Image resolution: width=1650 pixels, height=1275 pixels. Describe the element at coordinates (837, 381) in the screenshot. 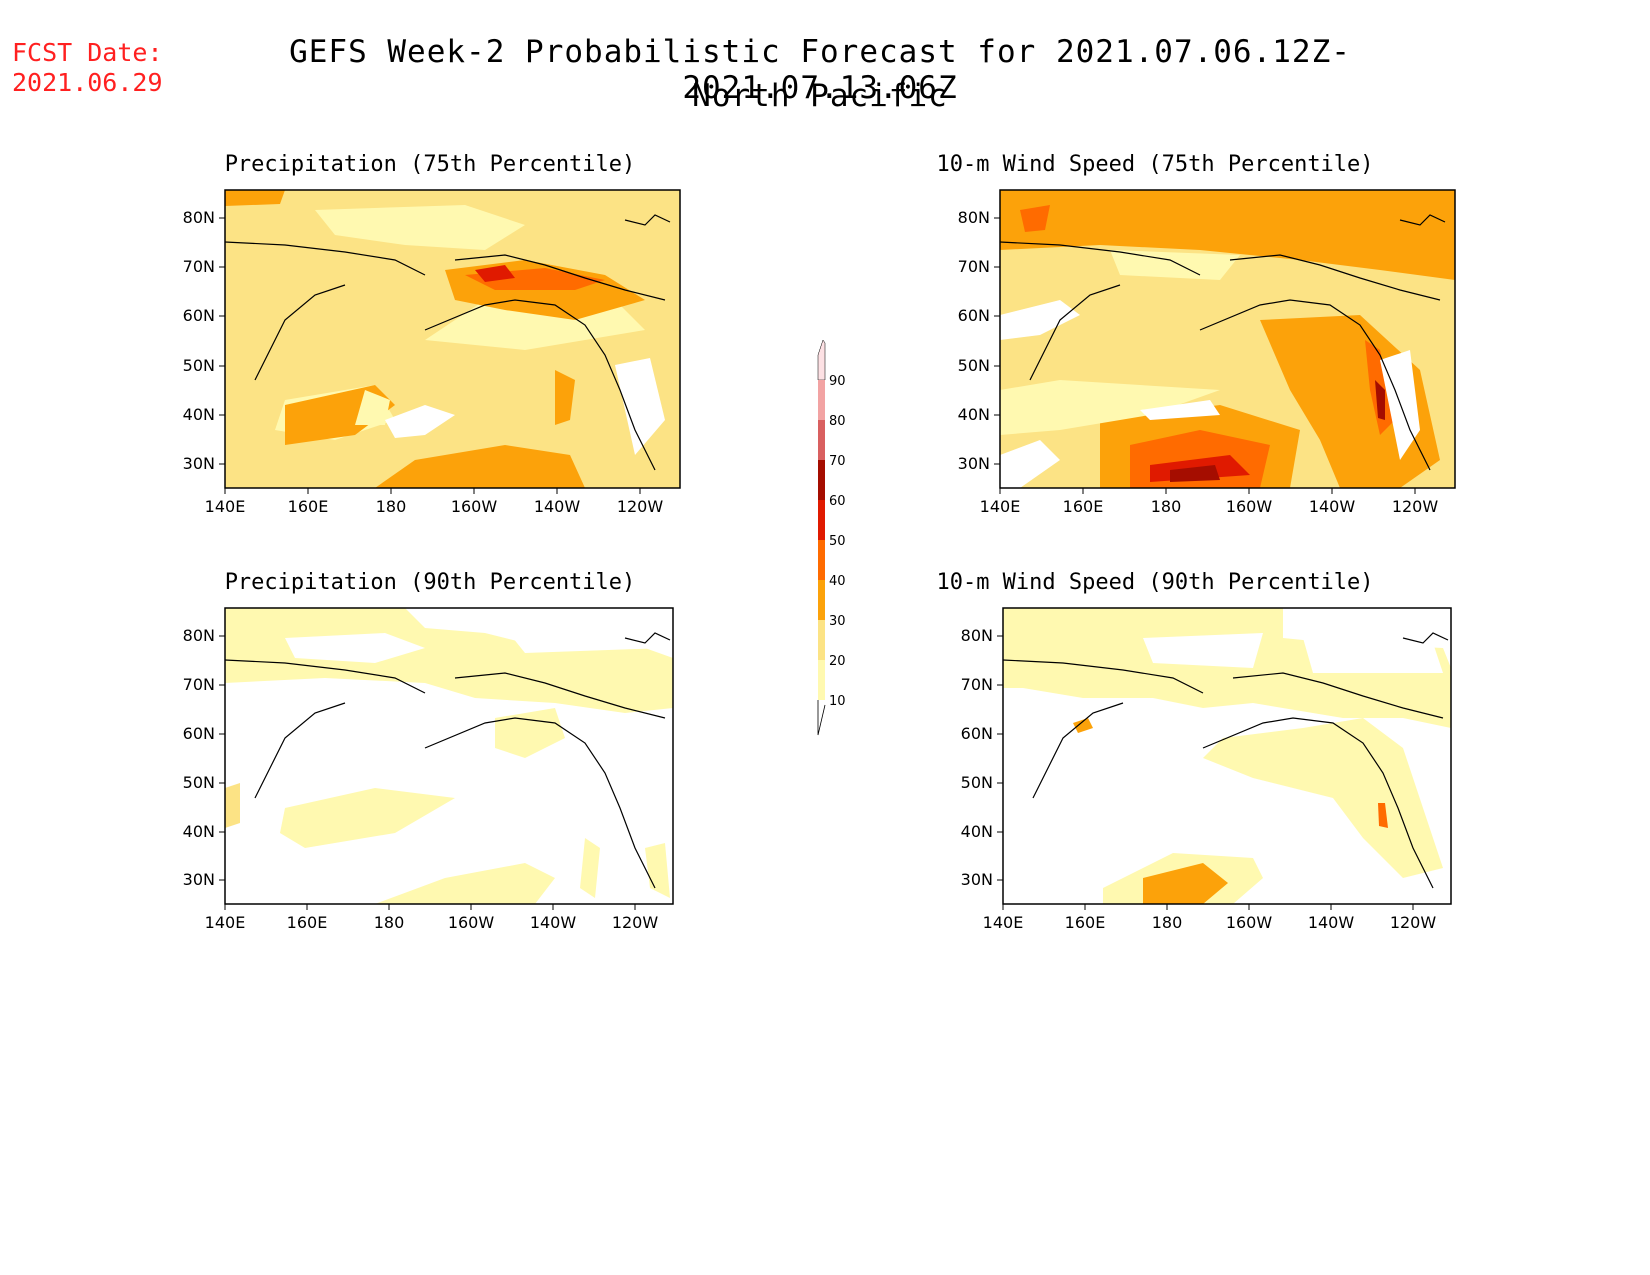

I see `colorbar-label: 90` at that location.